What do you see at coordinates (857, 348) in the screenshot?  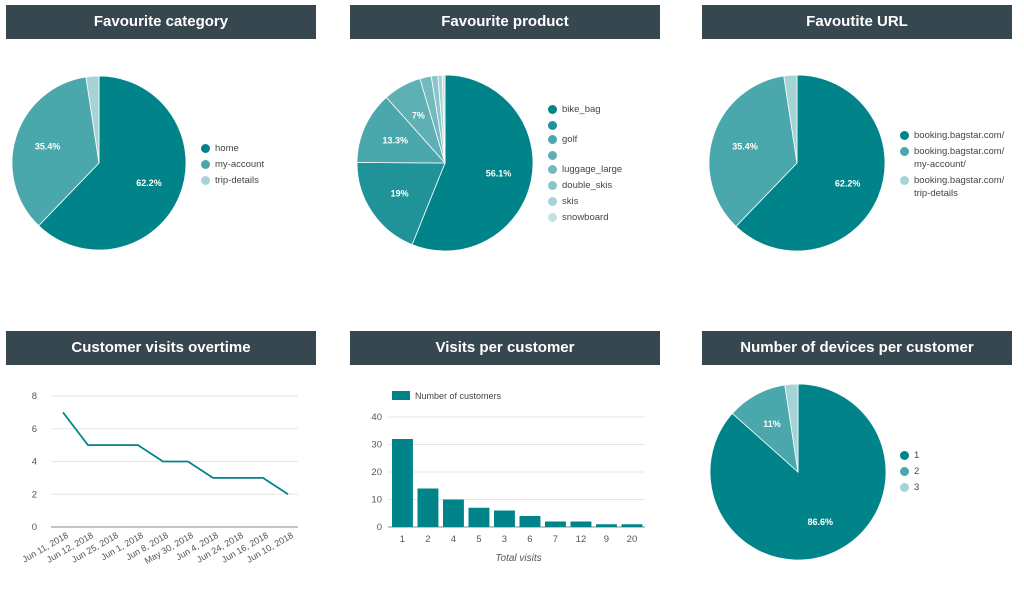 I see `panel-title-devices: Number of devices per customer` at bounding box center [857, 348].